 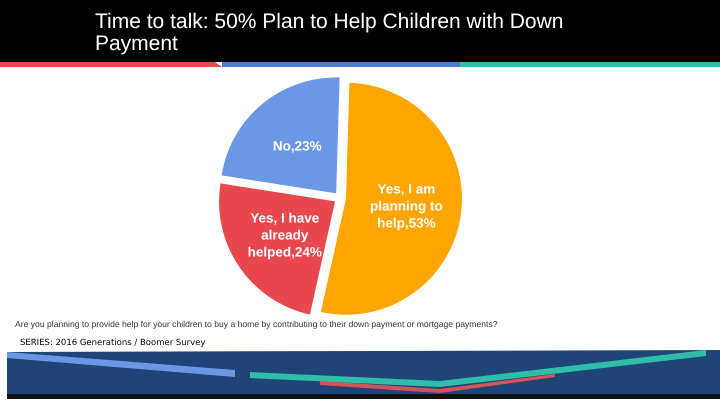 What do you see at coordinates (285, 235) in the screenshot?
I see `slice-label: Yes, I have already helped,24%` at bounding box center [285, 235].